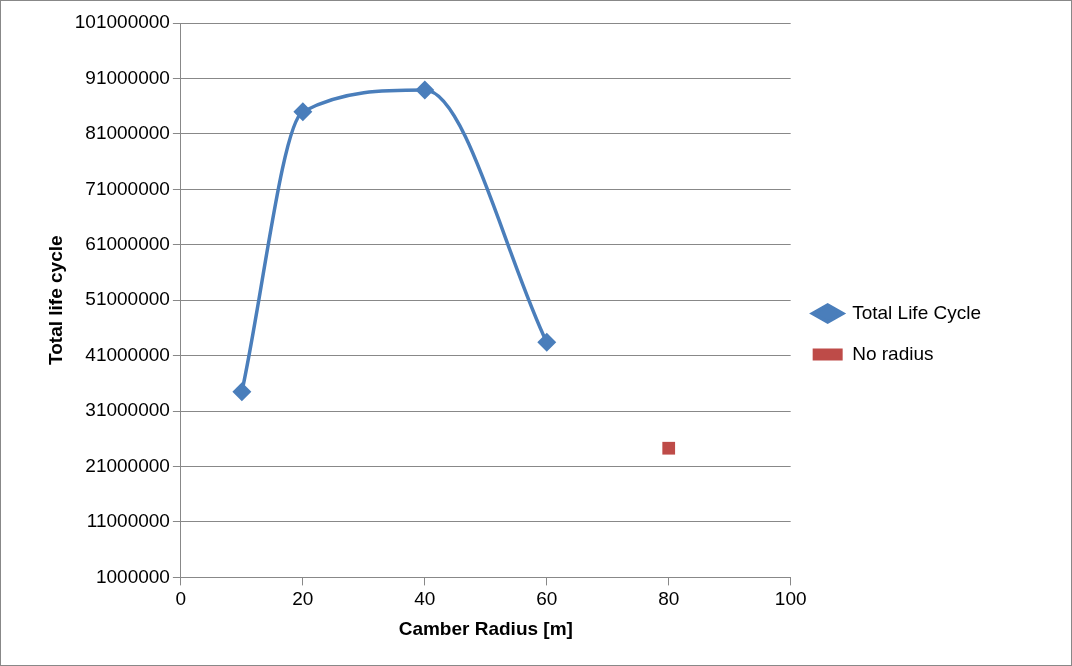 The width and height of the screenshot is (1072, 666). Describe the element at coordinates (128, 521) in the screenshot. I see `y-tick-label: 11000000` at that location.